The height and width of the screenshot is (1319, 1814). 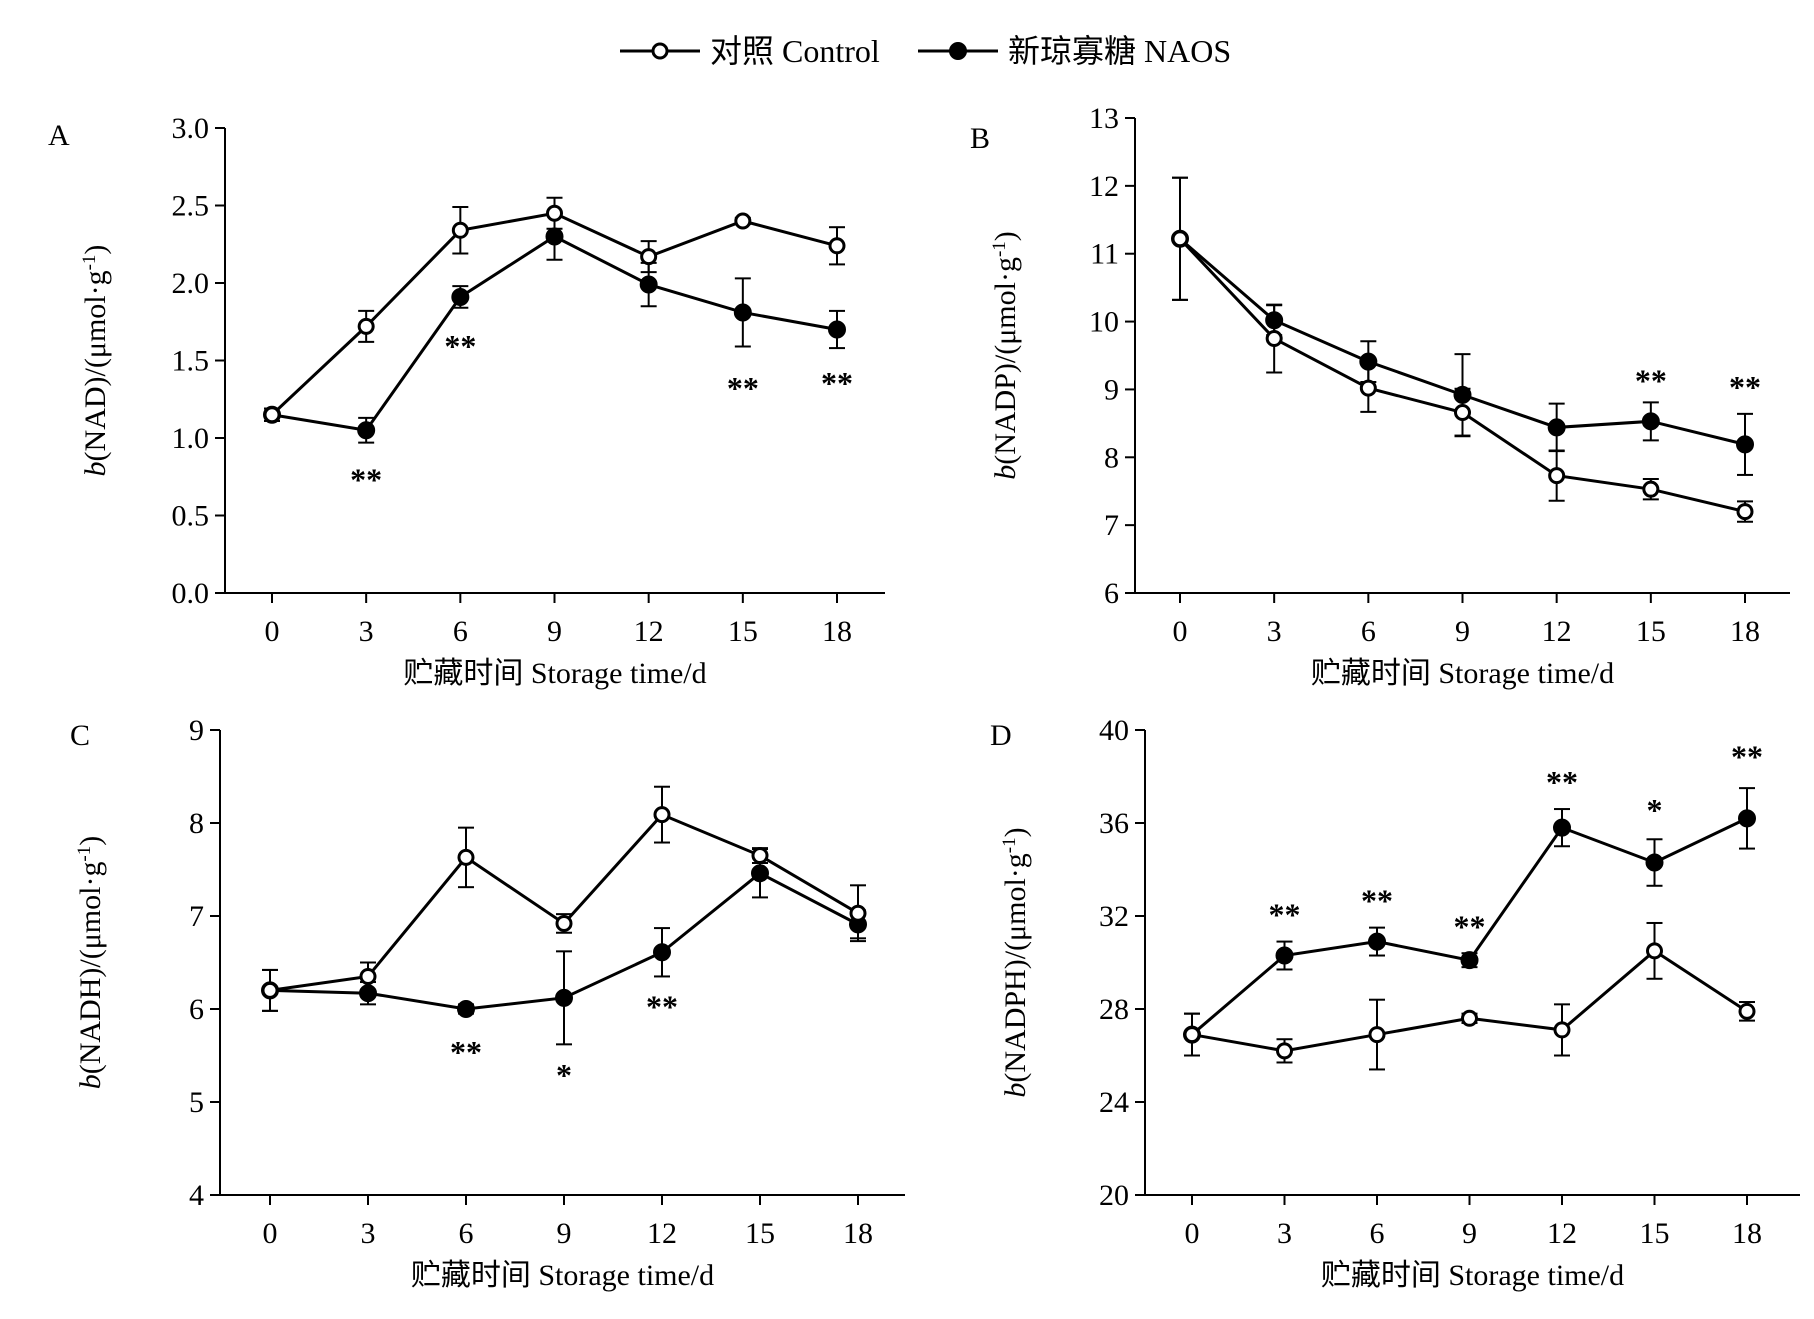 I want to click on series-control, so click(x=1469, y=996).